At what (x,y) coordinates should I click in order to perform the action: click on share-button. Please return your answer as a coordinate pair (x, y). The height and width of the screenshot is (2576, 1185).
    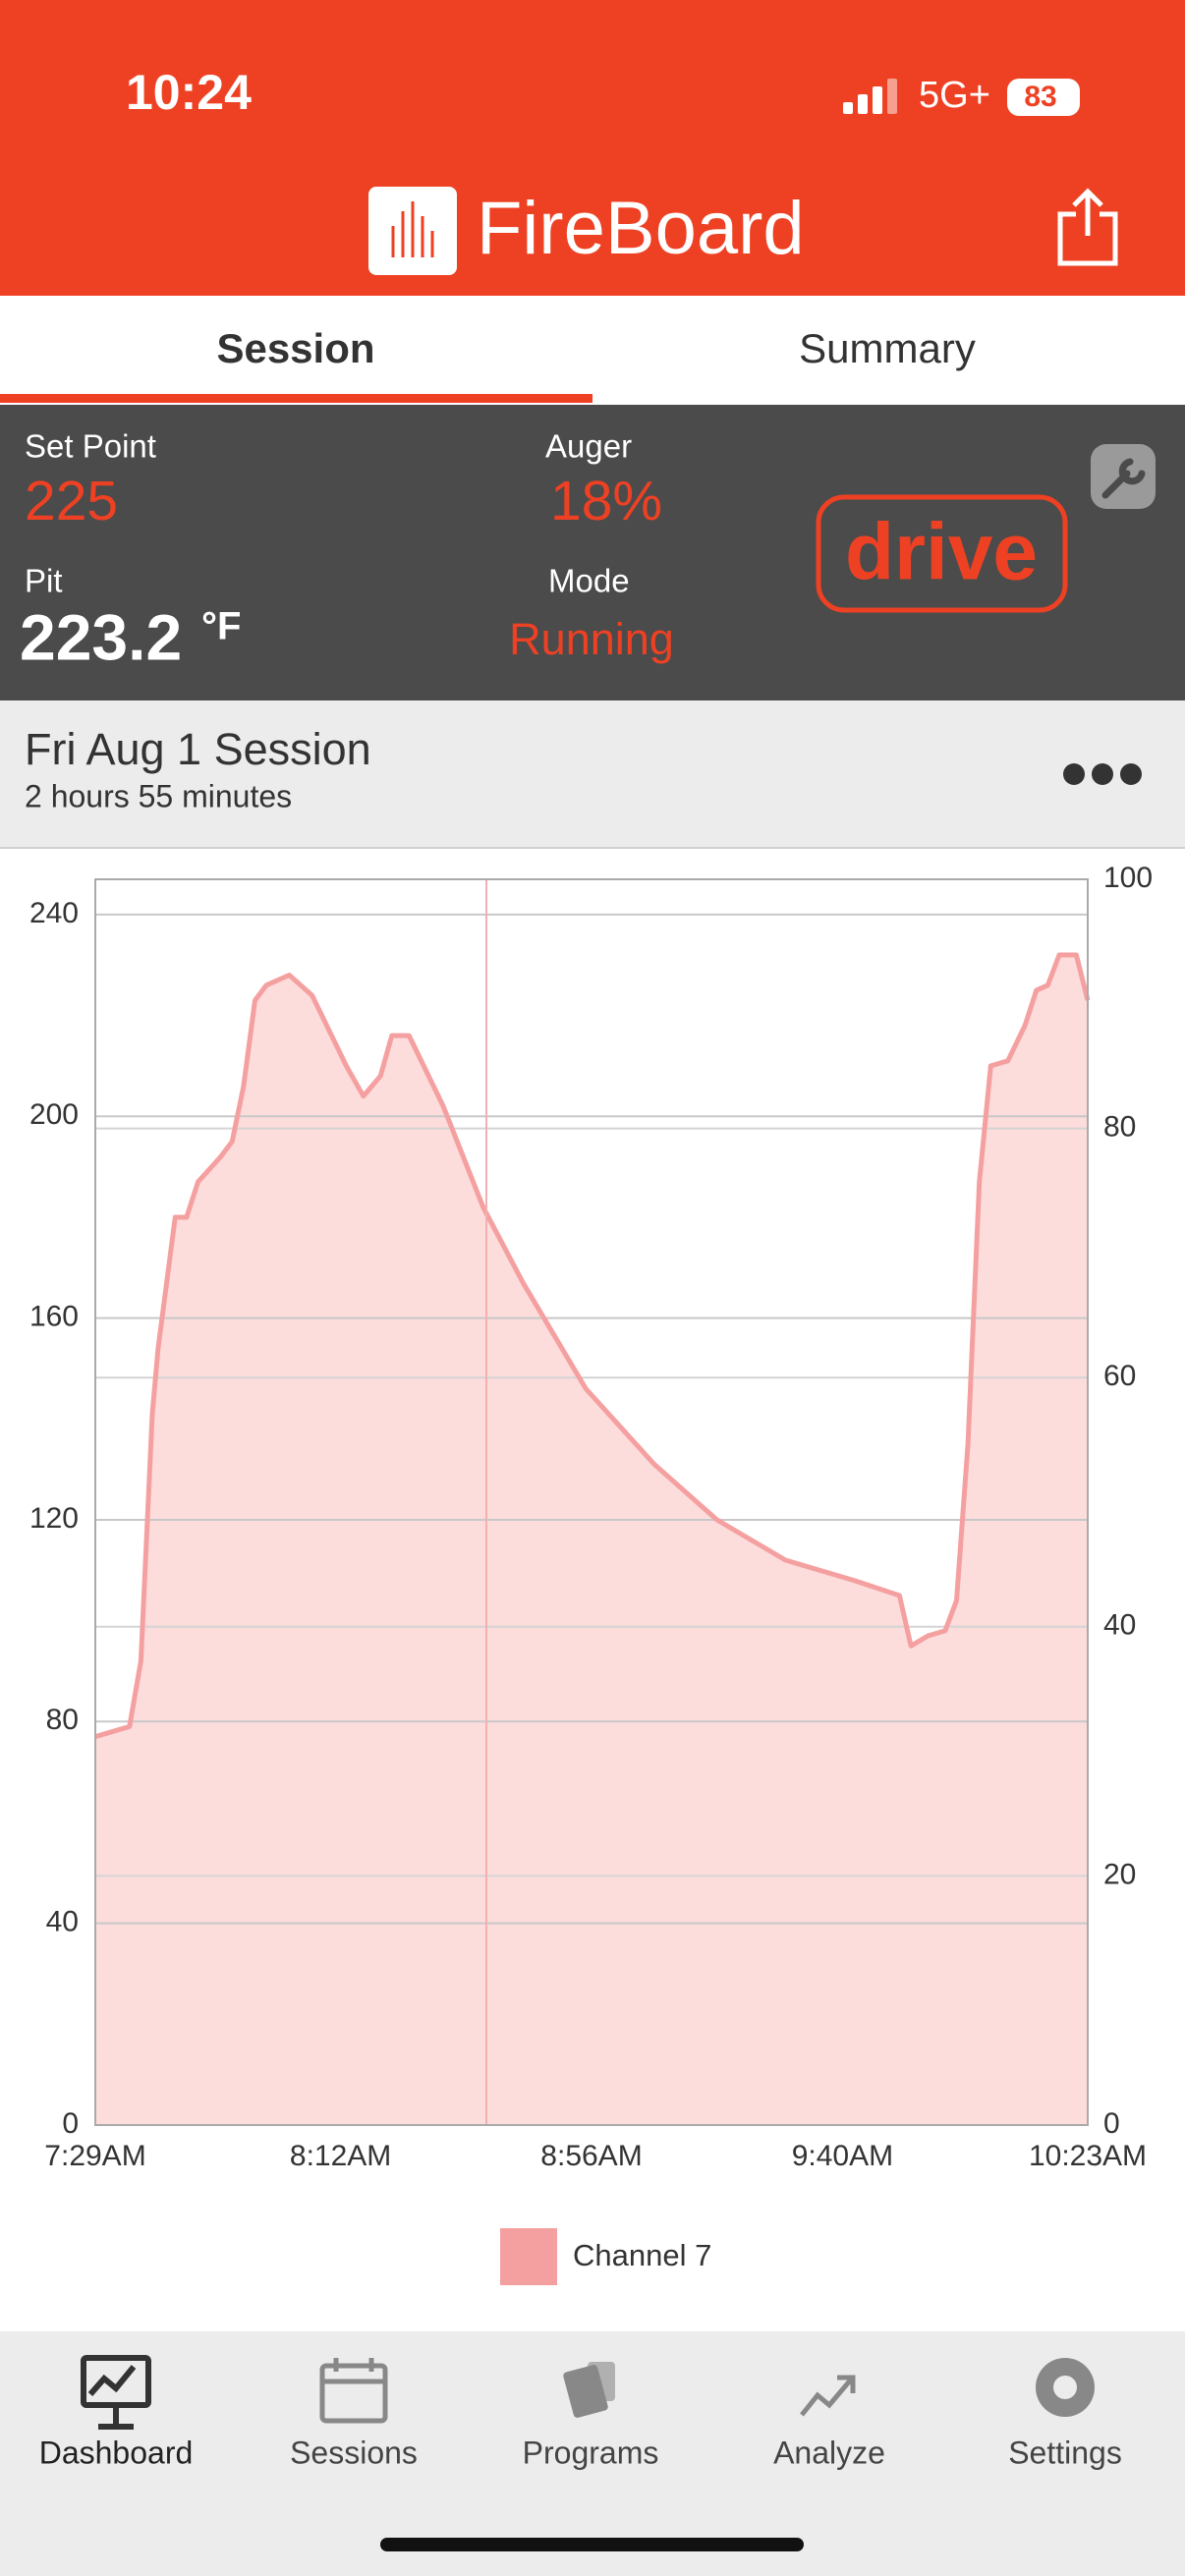
    Looking at the image, I should click on (1088, 227).